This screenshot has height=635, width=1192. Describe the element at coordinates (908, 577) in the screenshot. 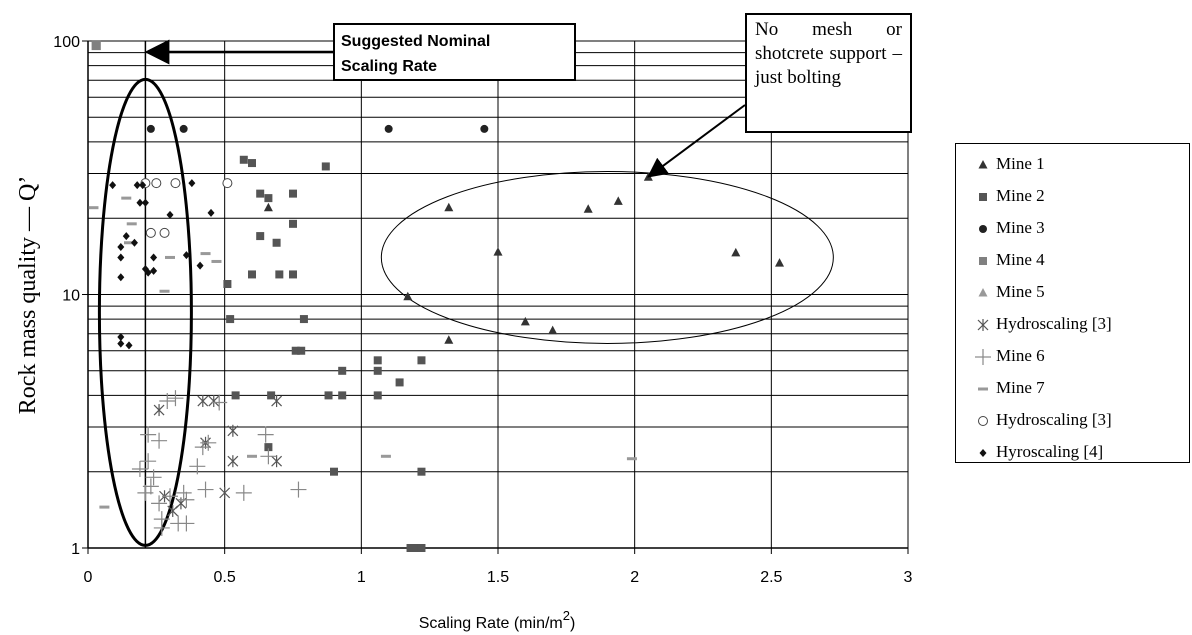

I see `x-tick-label: 3` at that location.